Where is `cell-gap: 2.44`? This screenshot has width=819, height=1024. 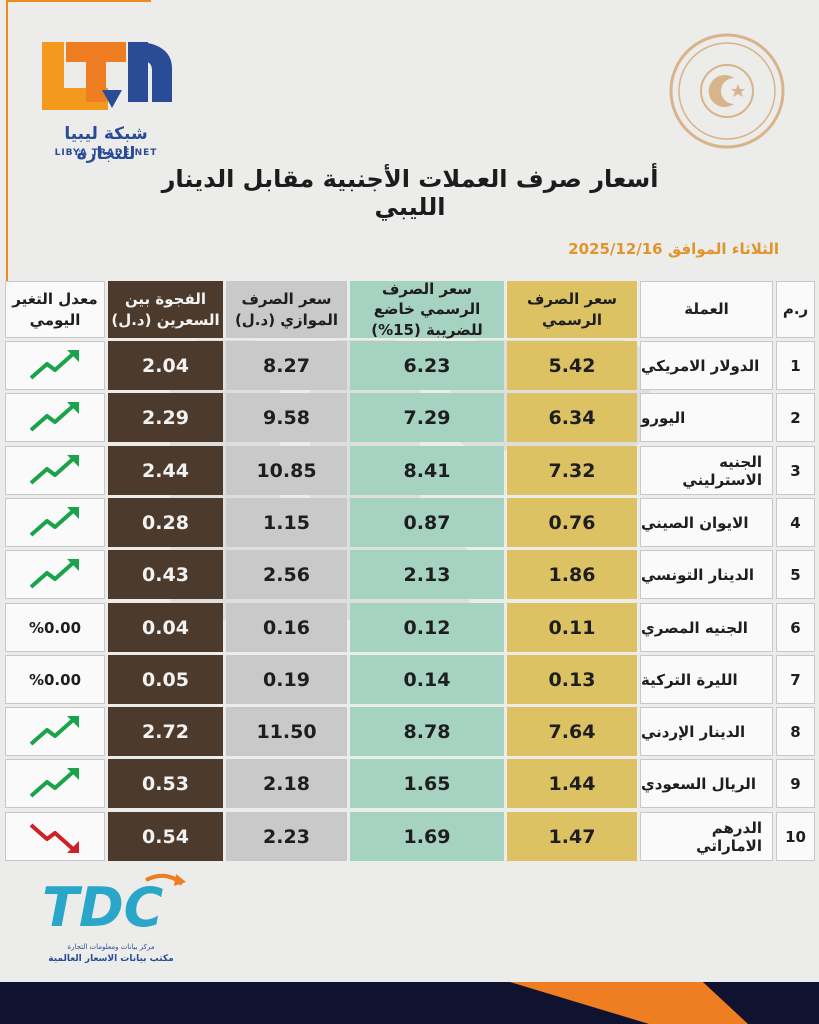 cell-gap: 2.44 is located at coordinates (165, 470).